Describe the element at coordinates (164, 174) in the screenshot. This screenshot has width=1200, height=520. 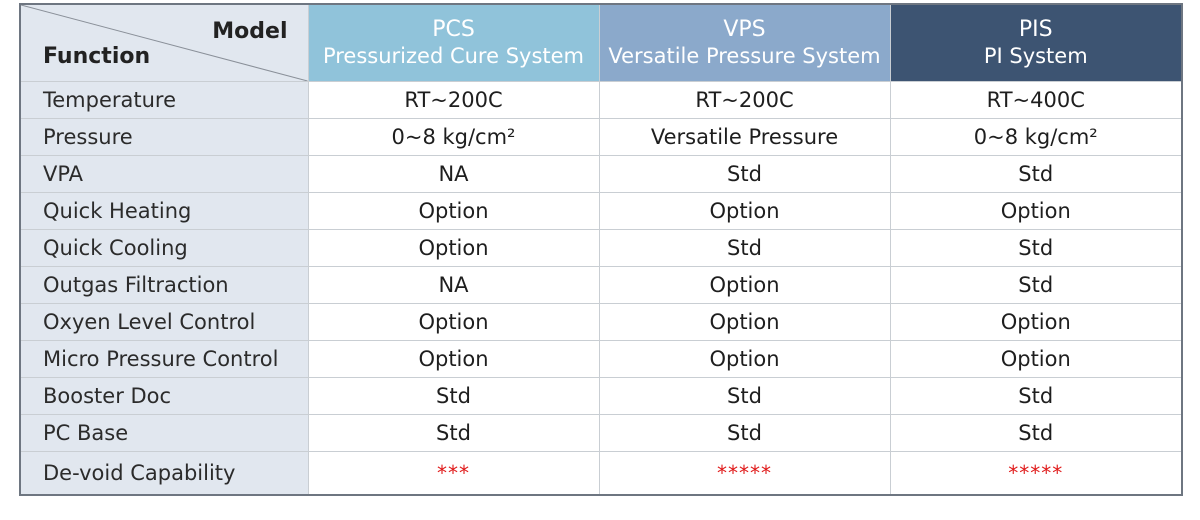
I see `function-name-cell: VPA` at that location.